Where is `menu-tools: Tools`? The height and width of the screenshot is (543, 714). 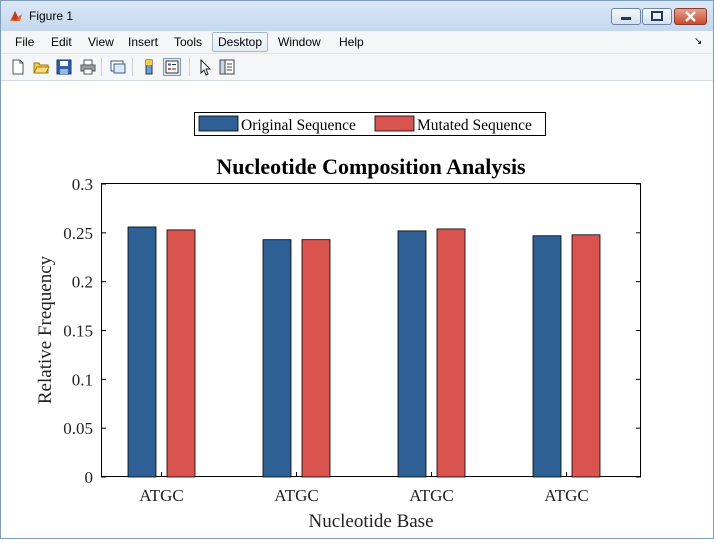
menu-tools: Tools is located at coordinates (188, 42).